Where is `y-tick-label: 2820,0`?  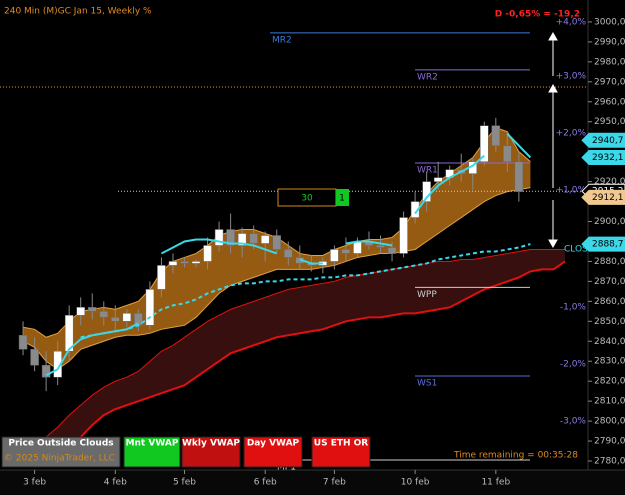
y-tick-label: 2820,0 is located at coordinates (609, 382).